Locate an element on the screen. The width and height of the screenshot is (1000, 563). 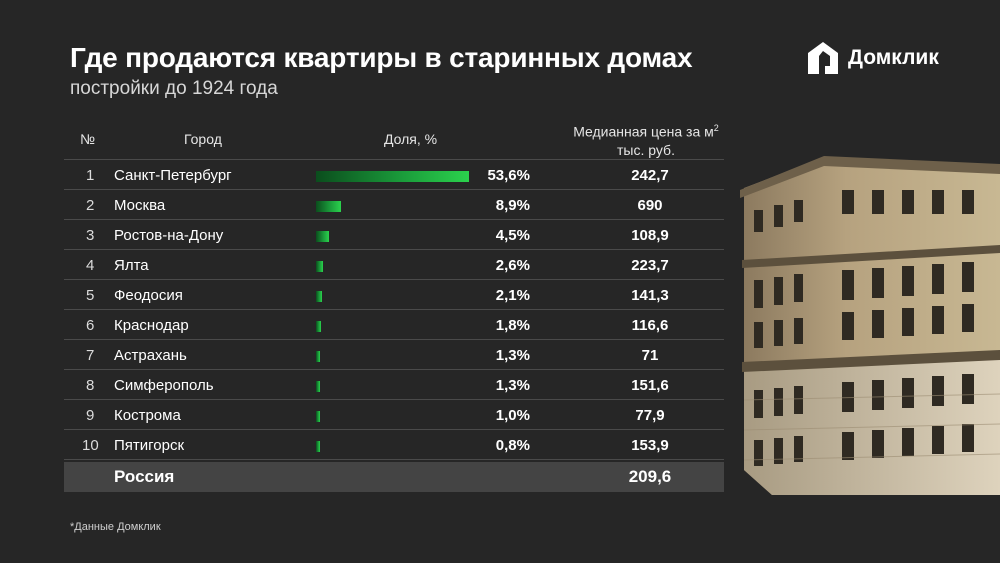
price-header-sup: 2 is located at coordinates (716, 128).